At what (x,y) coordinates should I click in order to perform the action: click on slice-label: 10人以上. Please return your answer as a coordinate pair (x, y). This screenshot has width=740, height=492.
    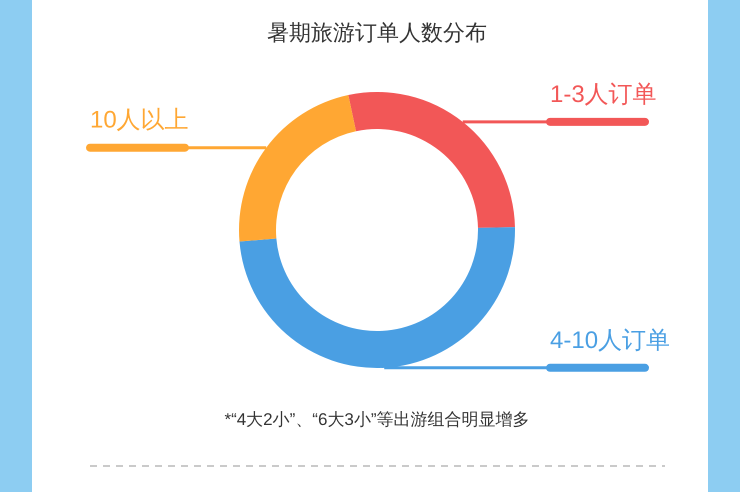
    Looking at the image, I should click on (139, 120).